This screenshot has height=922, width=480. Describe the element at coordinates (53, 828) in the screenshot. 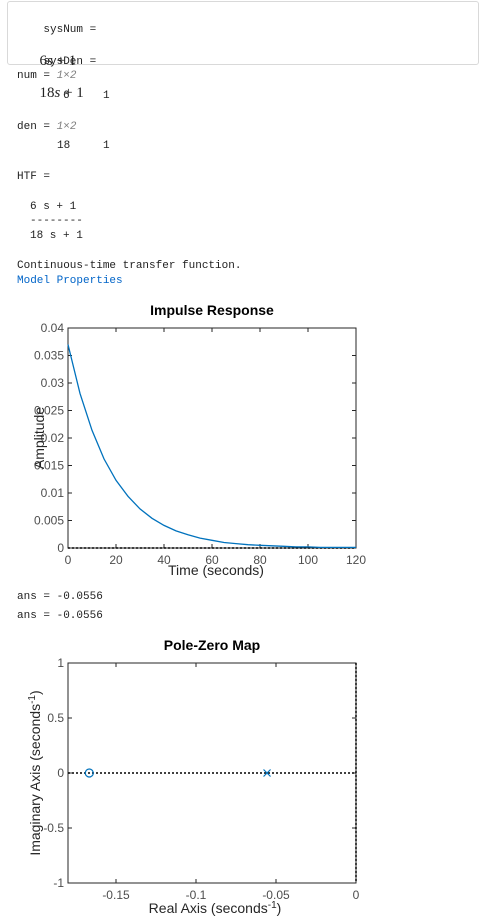

I see `y-tick-label: -0.5` at that location.